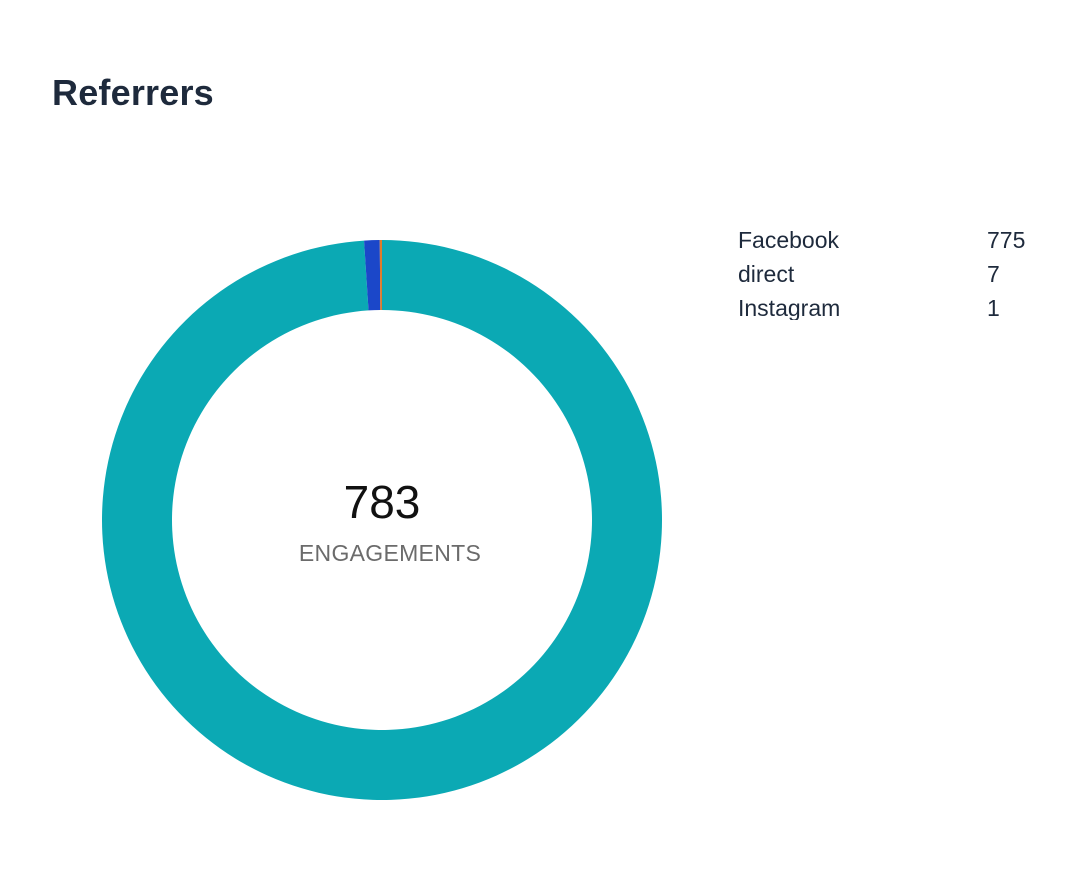  I want to click on chart-legend: Facebook 775 direct 7 Instagram 1, so click(893, 272).